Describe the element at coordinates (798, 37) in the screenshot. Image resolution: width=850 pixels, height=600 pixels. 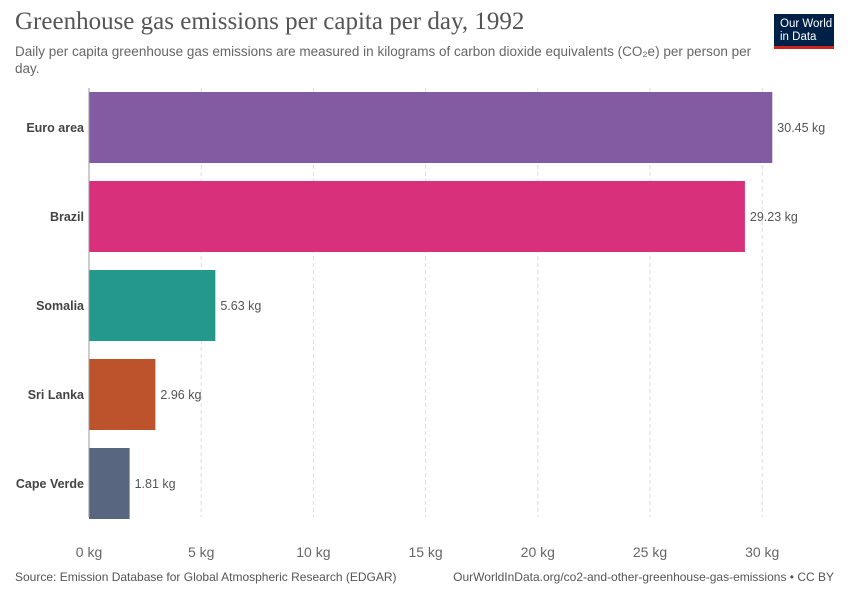
I see `logo-line-2: in Data` at that location.